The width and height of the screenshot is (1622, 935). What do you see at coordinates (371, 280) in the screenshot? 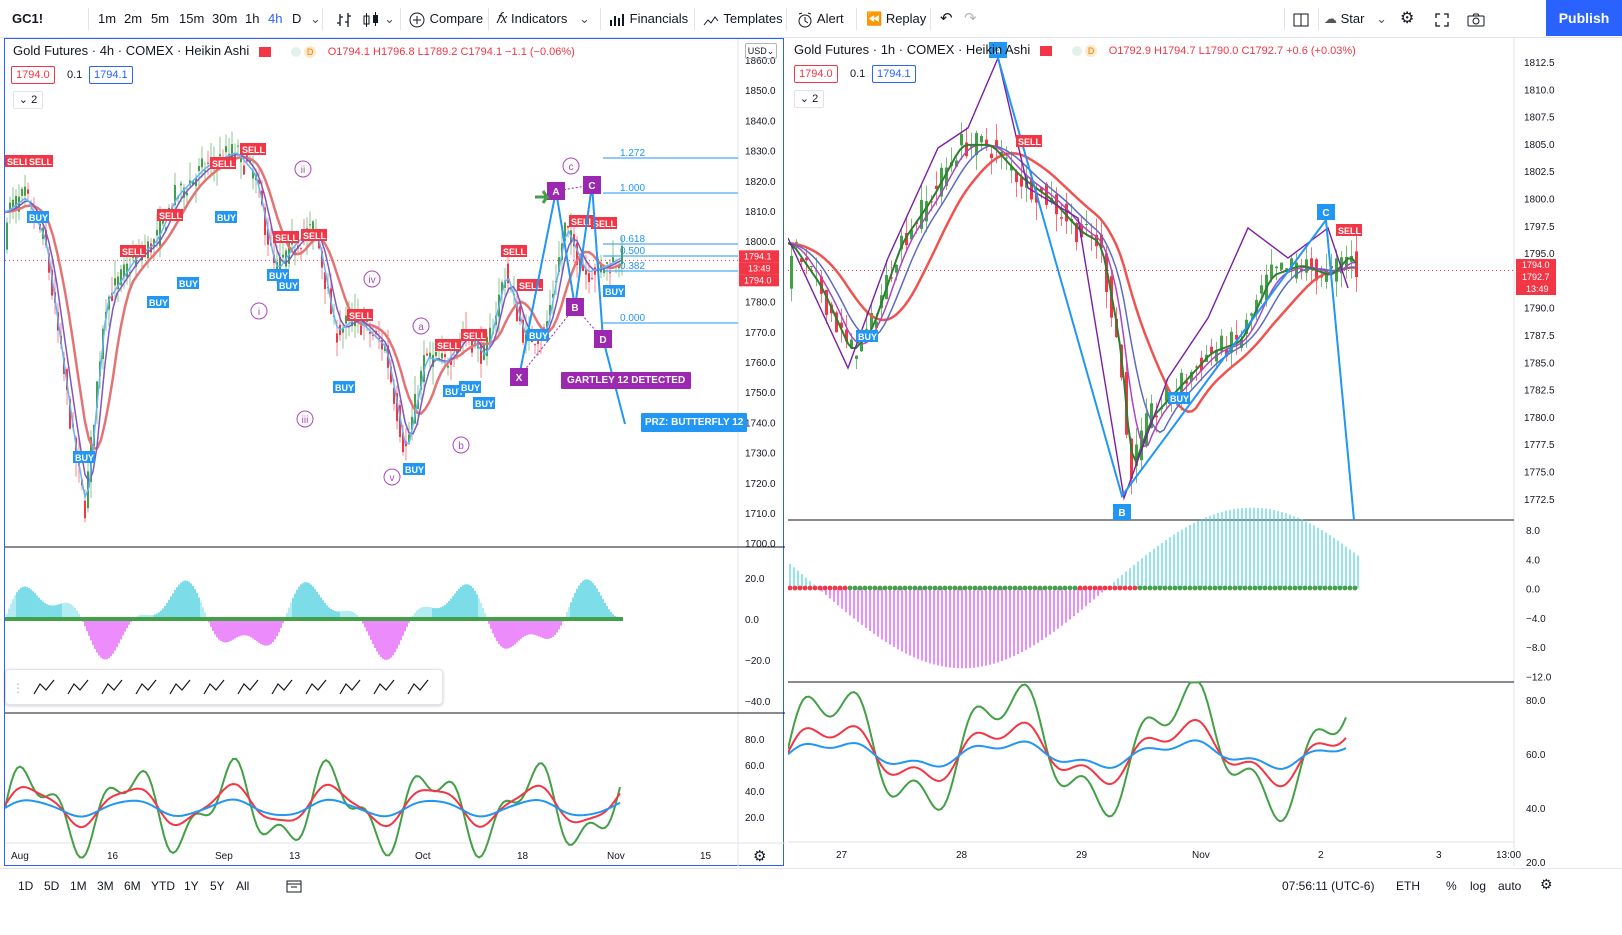
I see `wave-label: iv` at bounding box center [371, 280].